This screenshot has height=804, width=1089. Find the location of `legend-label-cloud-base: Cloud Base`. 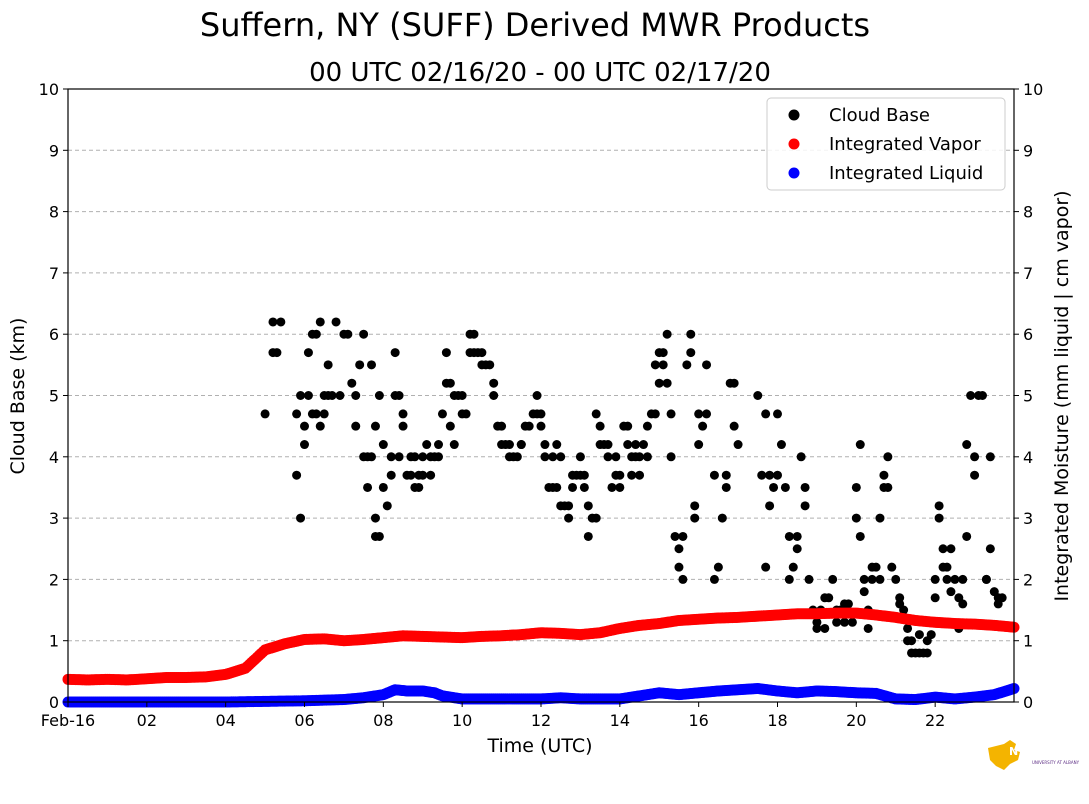

legend-label-cloud-base: Cloud Base is located at coordinates (879, 115).